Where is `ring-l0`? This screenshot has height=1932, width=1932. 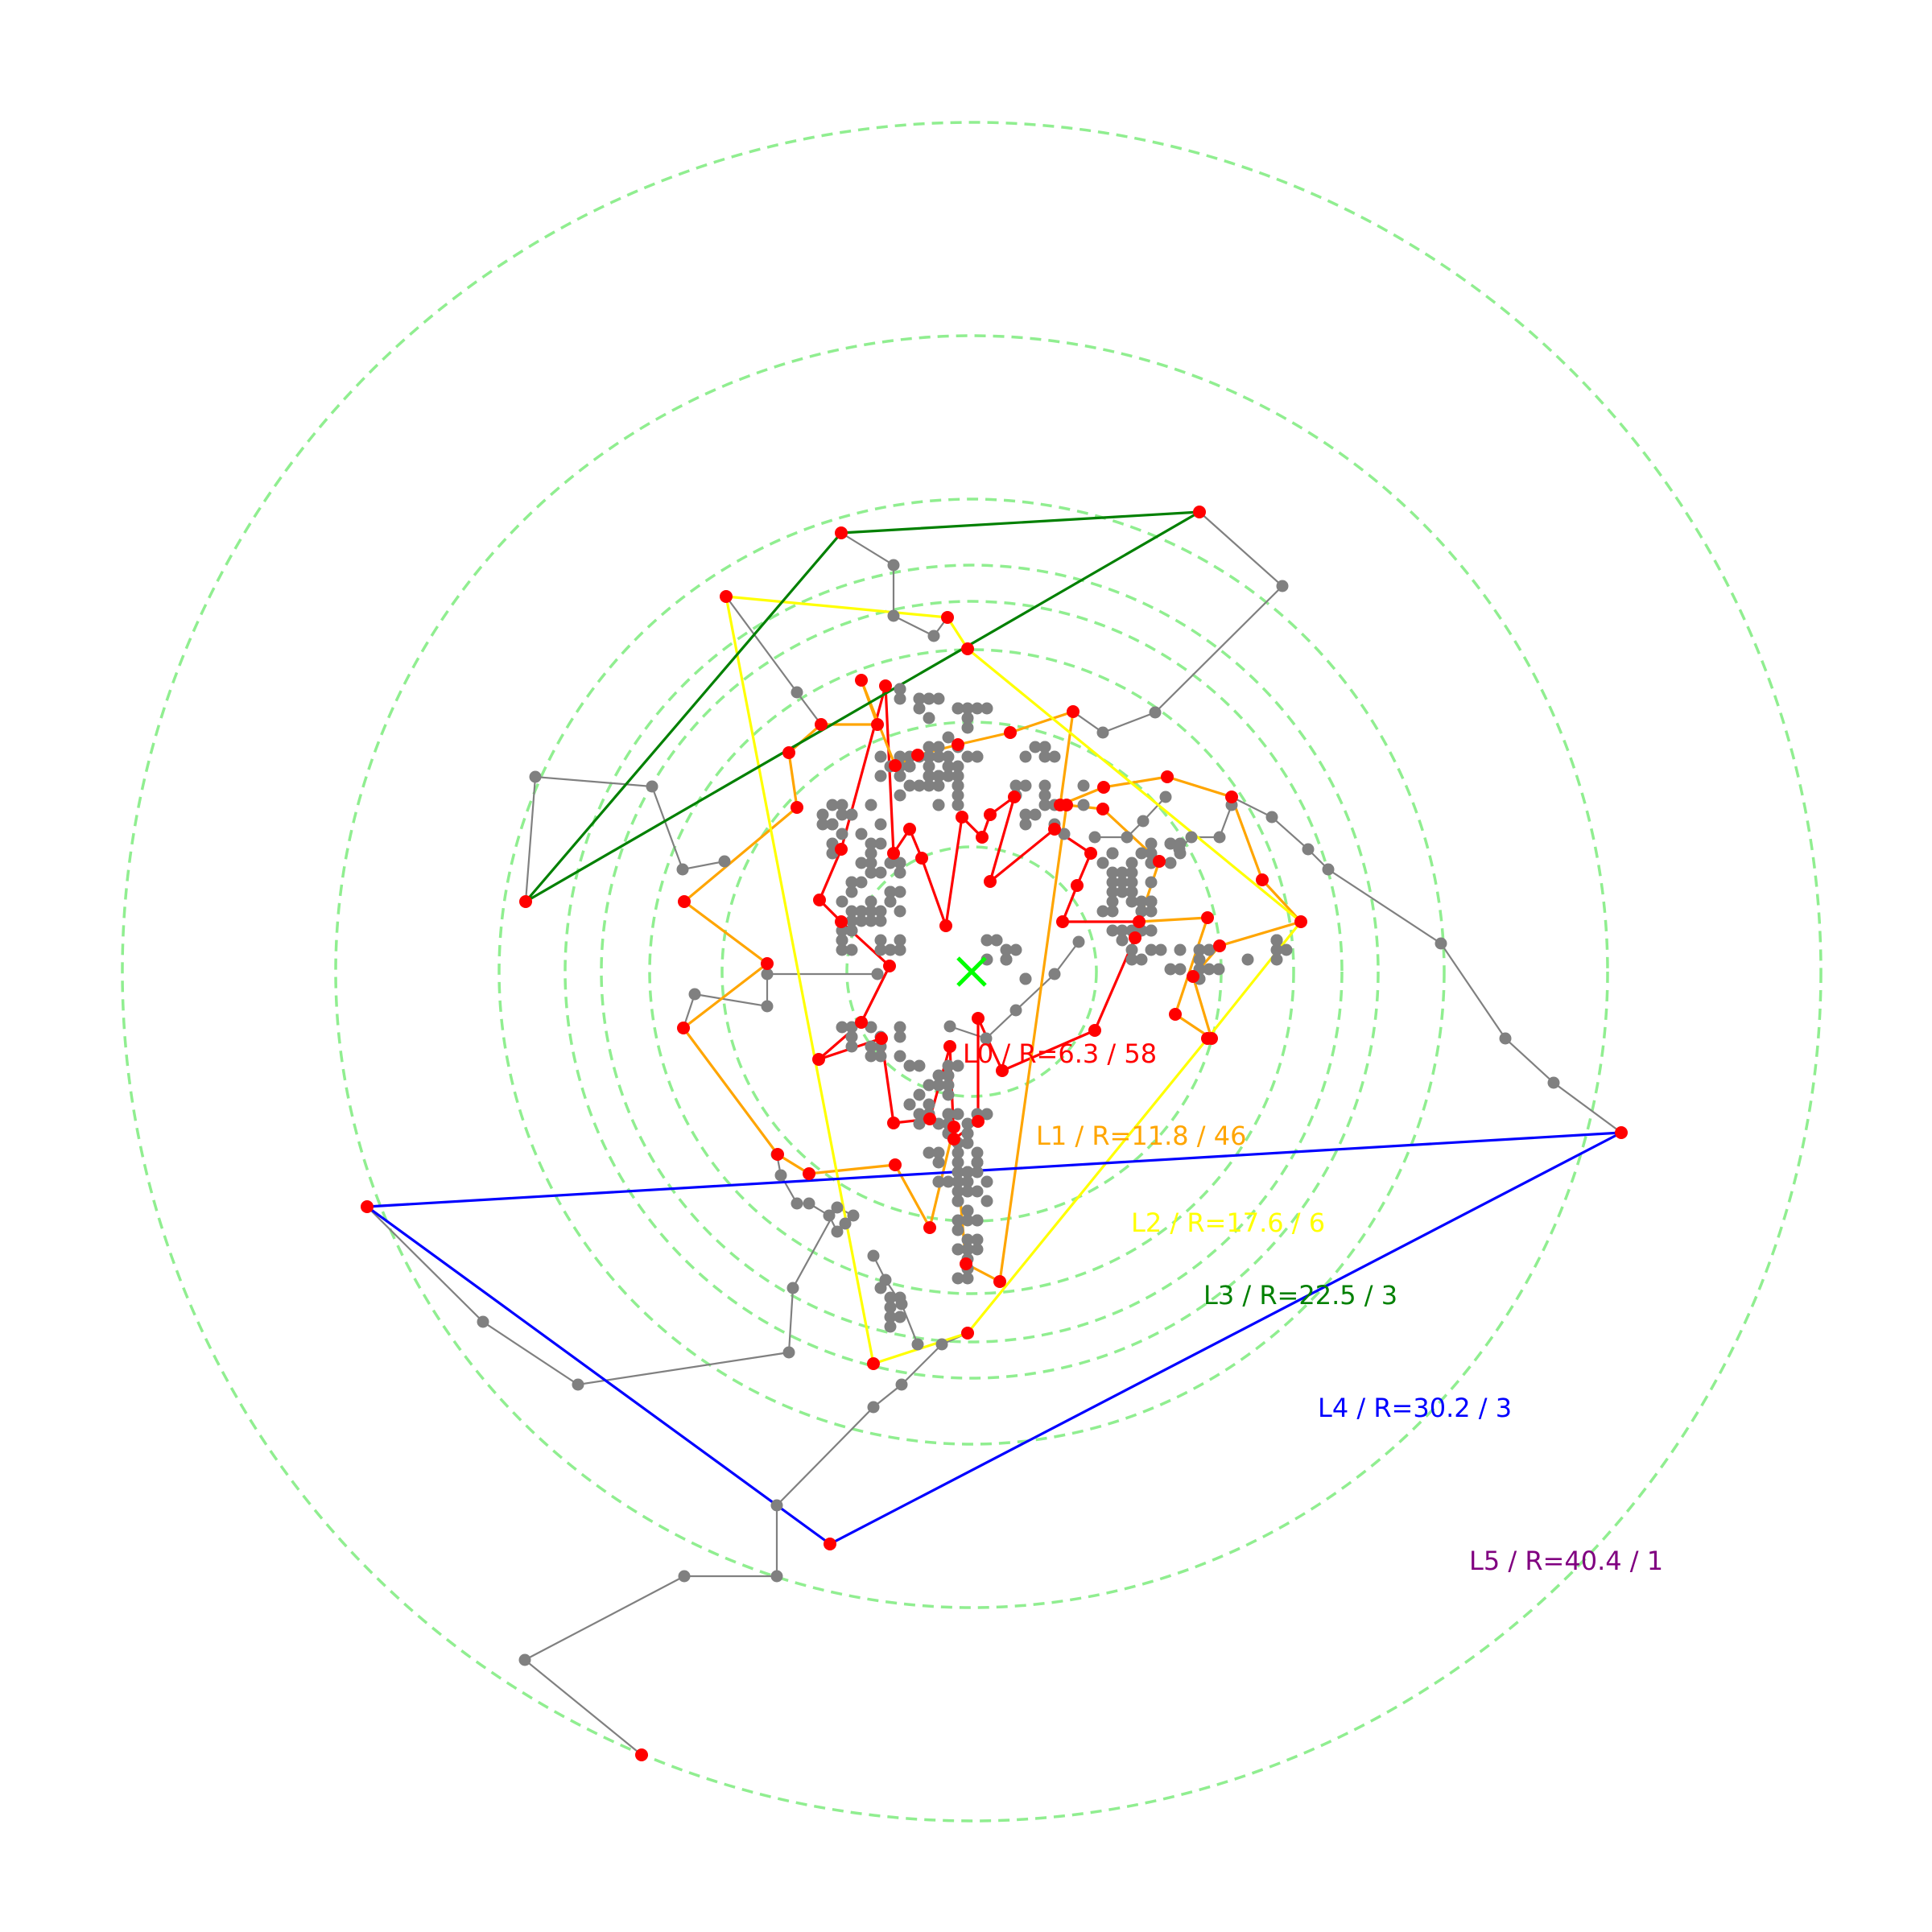 ring-l0 is located at coordinates (971, 971).